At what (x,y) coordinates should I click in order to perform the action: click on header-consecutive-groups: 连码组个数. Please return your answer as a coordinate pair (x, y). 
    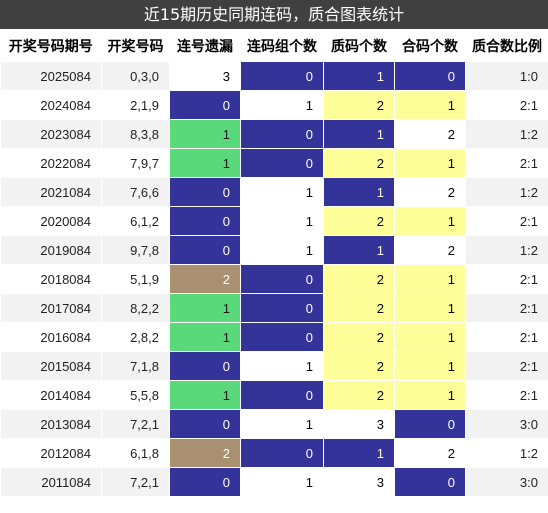
    Looking at the image, I should click on (282, 46).